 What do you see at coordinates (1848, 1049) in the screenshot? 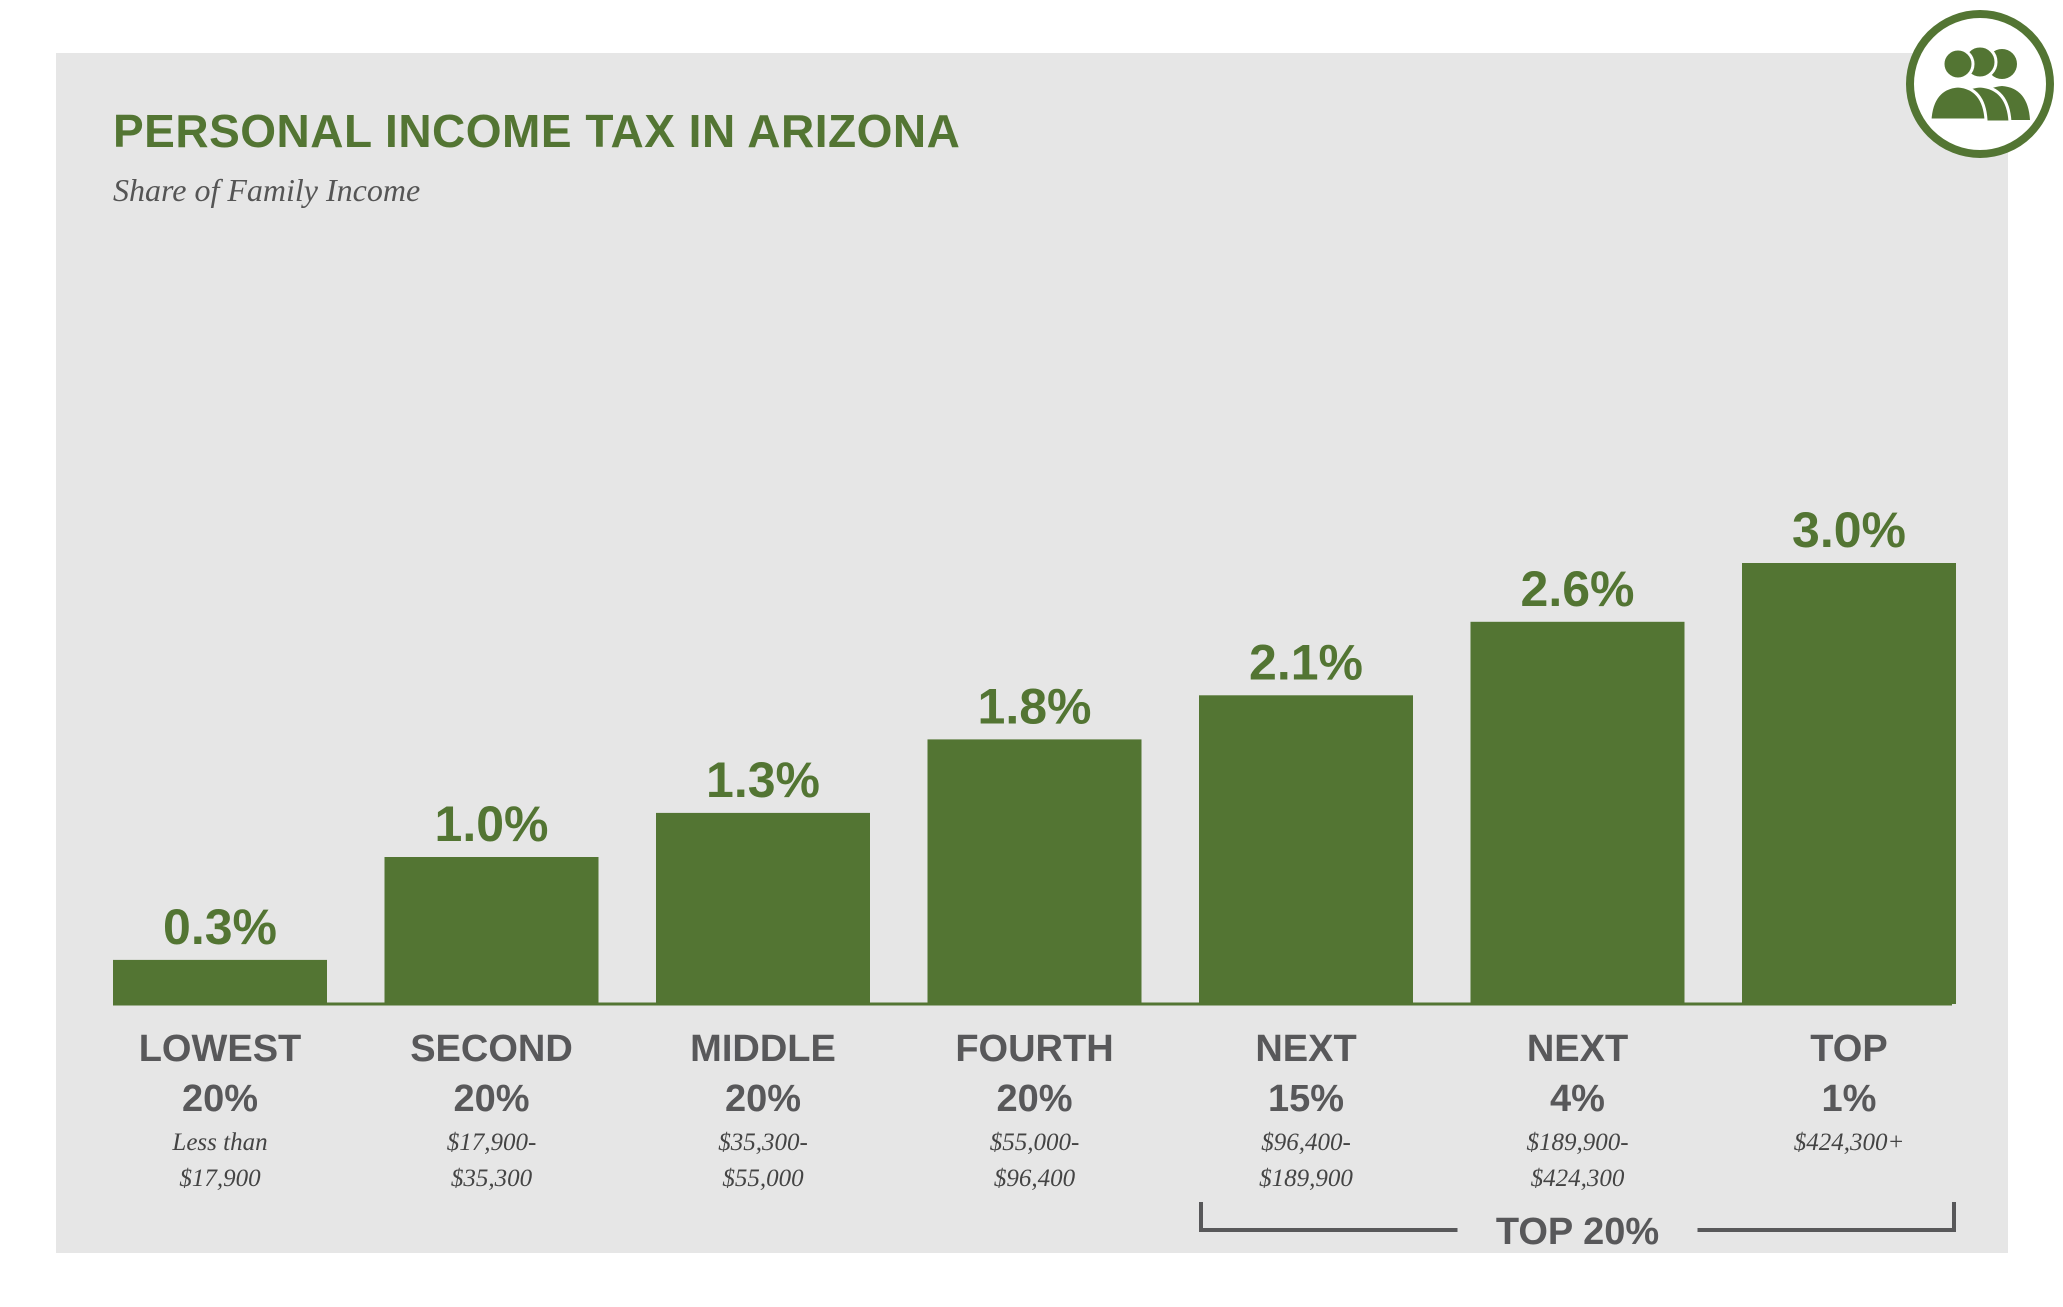
I see `category-label-6: TOP` at bounding box center [1848, 1049].